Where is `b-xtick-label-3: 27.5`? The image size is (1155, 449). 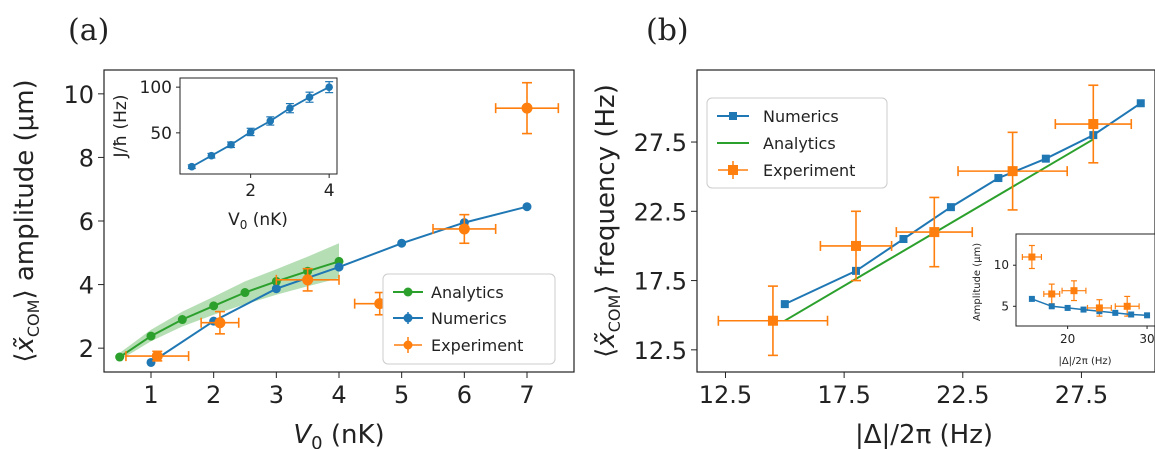
b-xtick-label-3: 27.5 is located at coordinates (1081, 395).